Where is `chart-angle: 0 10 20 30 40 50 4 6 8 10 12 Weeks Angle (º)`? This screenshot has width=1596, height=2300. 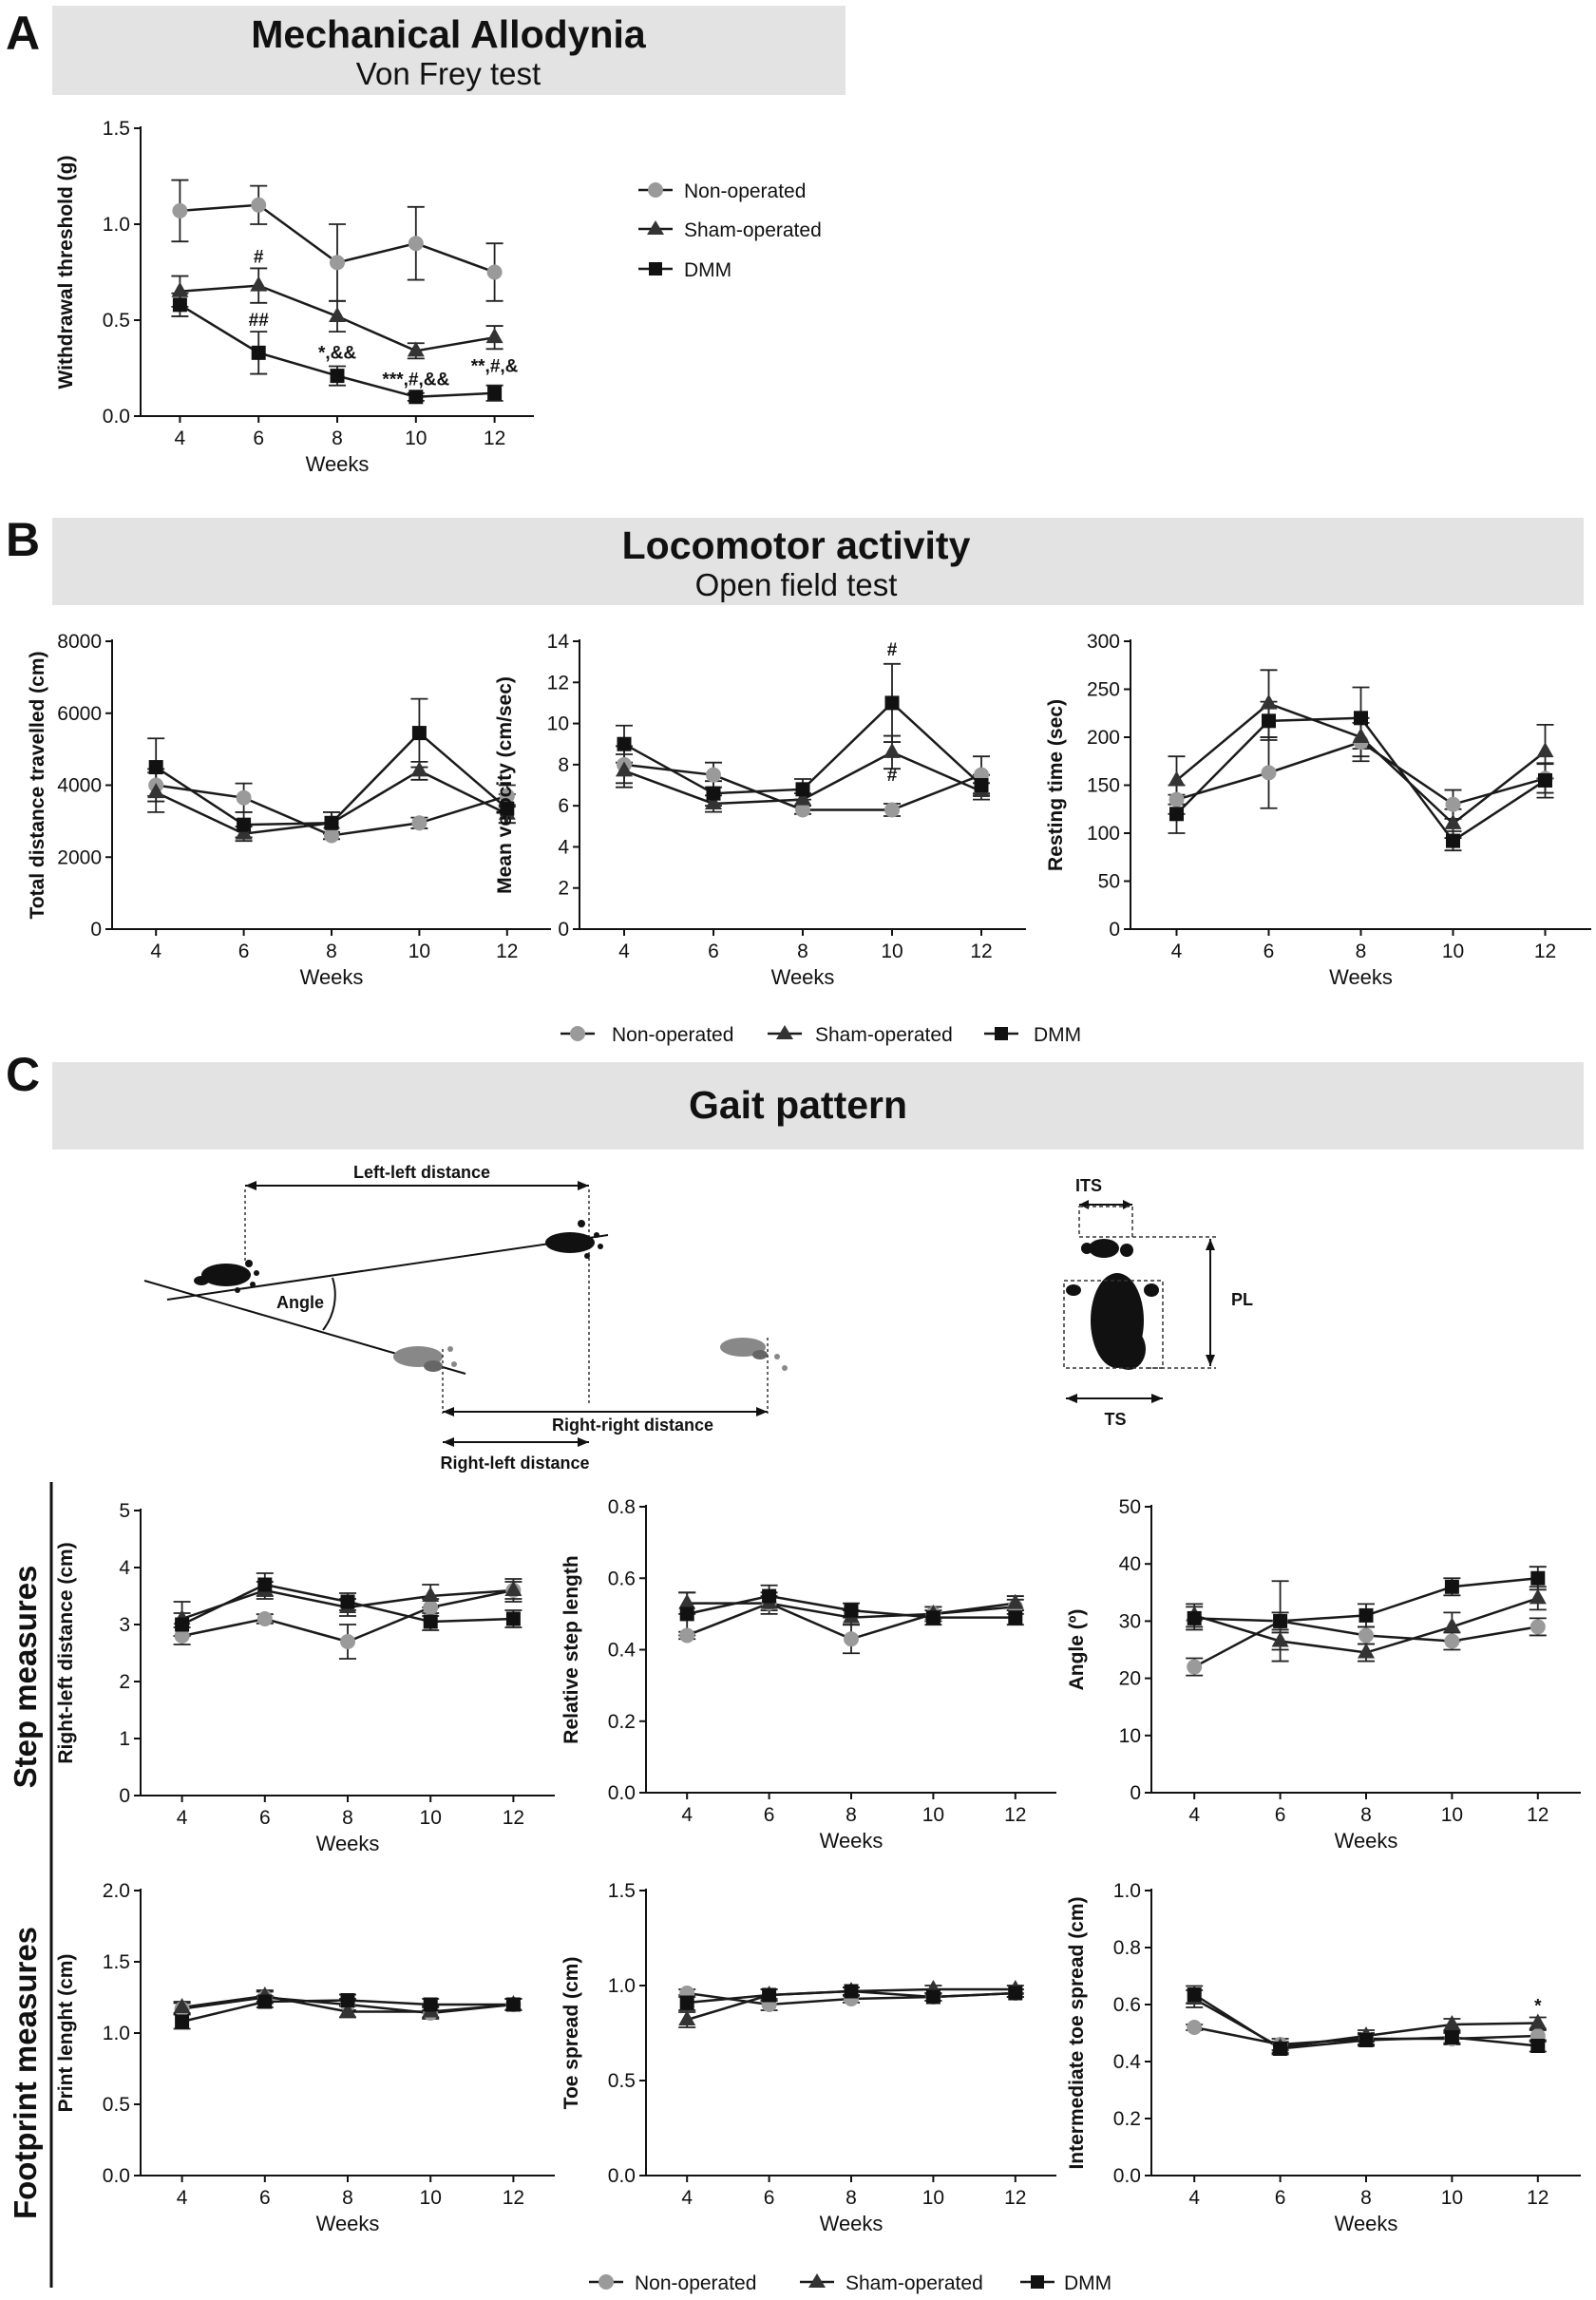 chart-angle: 0 10 20 30 40 50 4 6 8 10 12 Weeks Angle (º) is located at coordinates (1323, 1674).